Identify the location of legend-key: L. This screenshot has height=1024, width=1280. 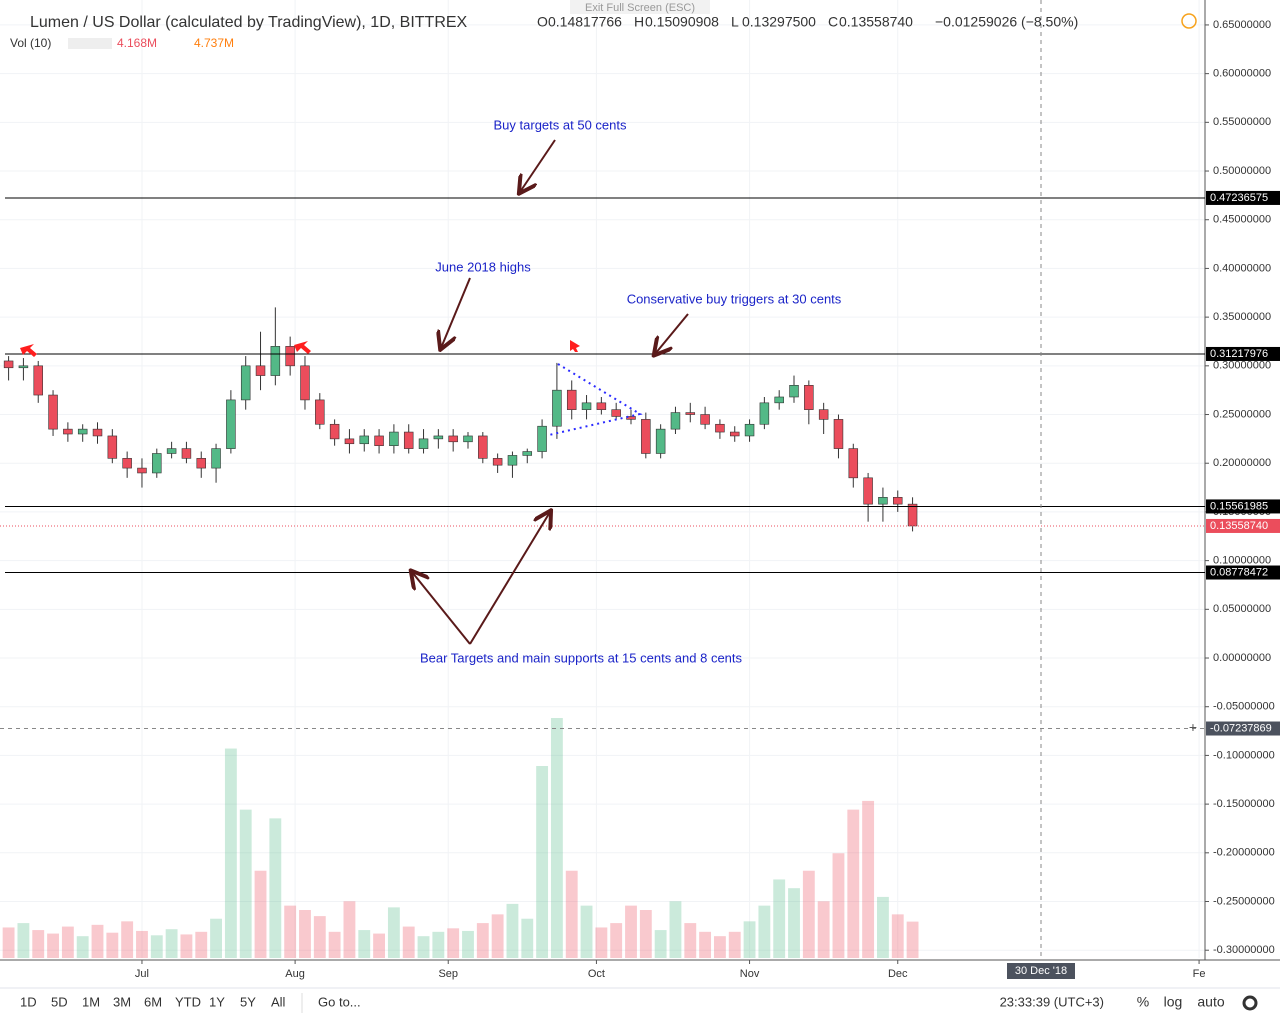
(735, 22).